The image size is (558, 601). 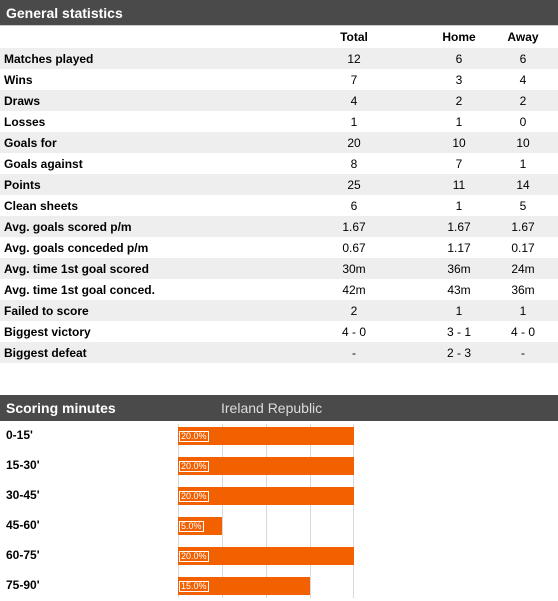 I want to click on scoring-interval-label: 75-90', so click(x=23, y=585).